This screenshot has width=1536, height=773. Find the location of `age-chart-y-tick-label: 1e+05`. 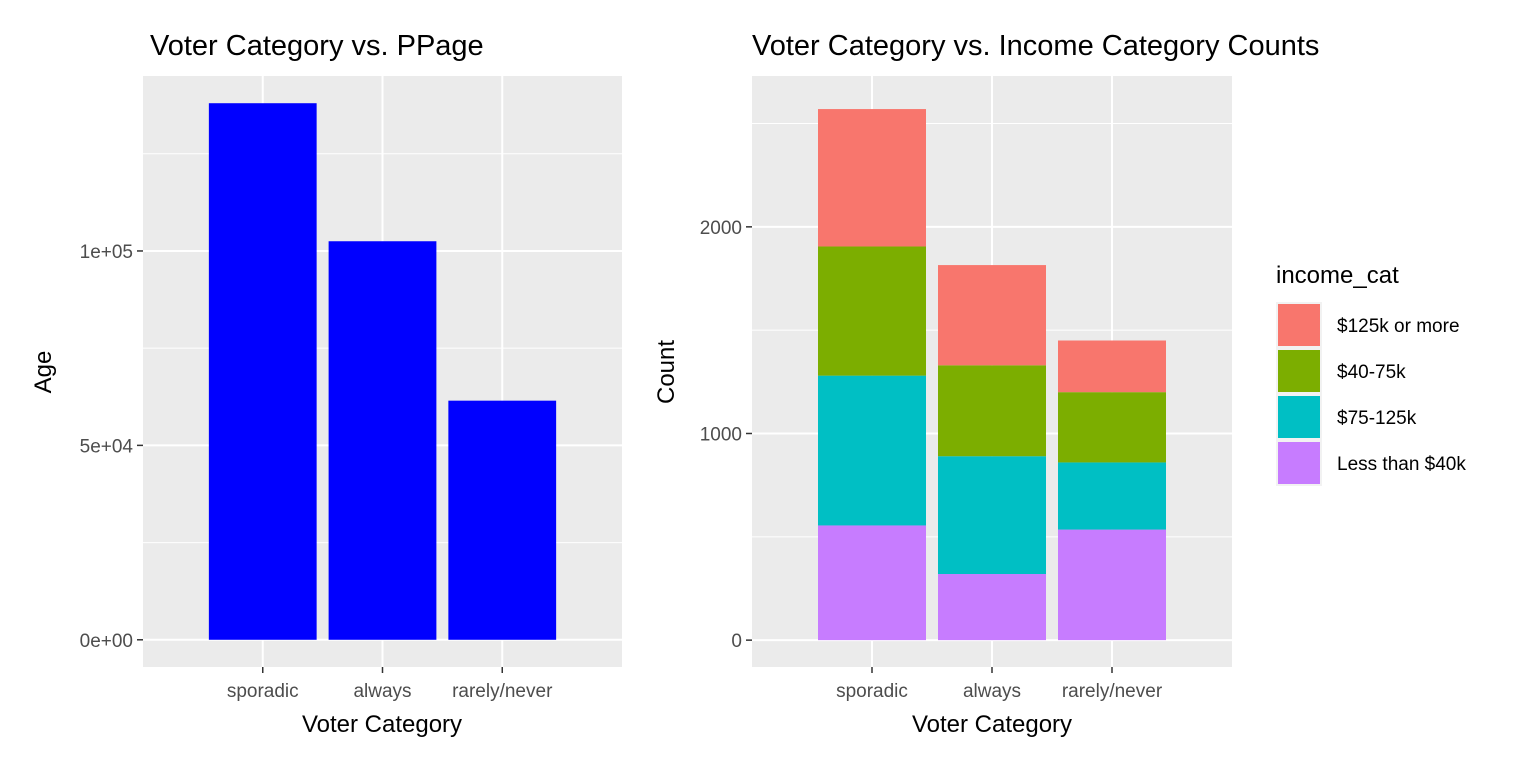

age-chart-y-tick-label: 1e+05 is located at coordinates (106, 252).